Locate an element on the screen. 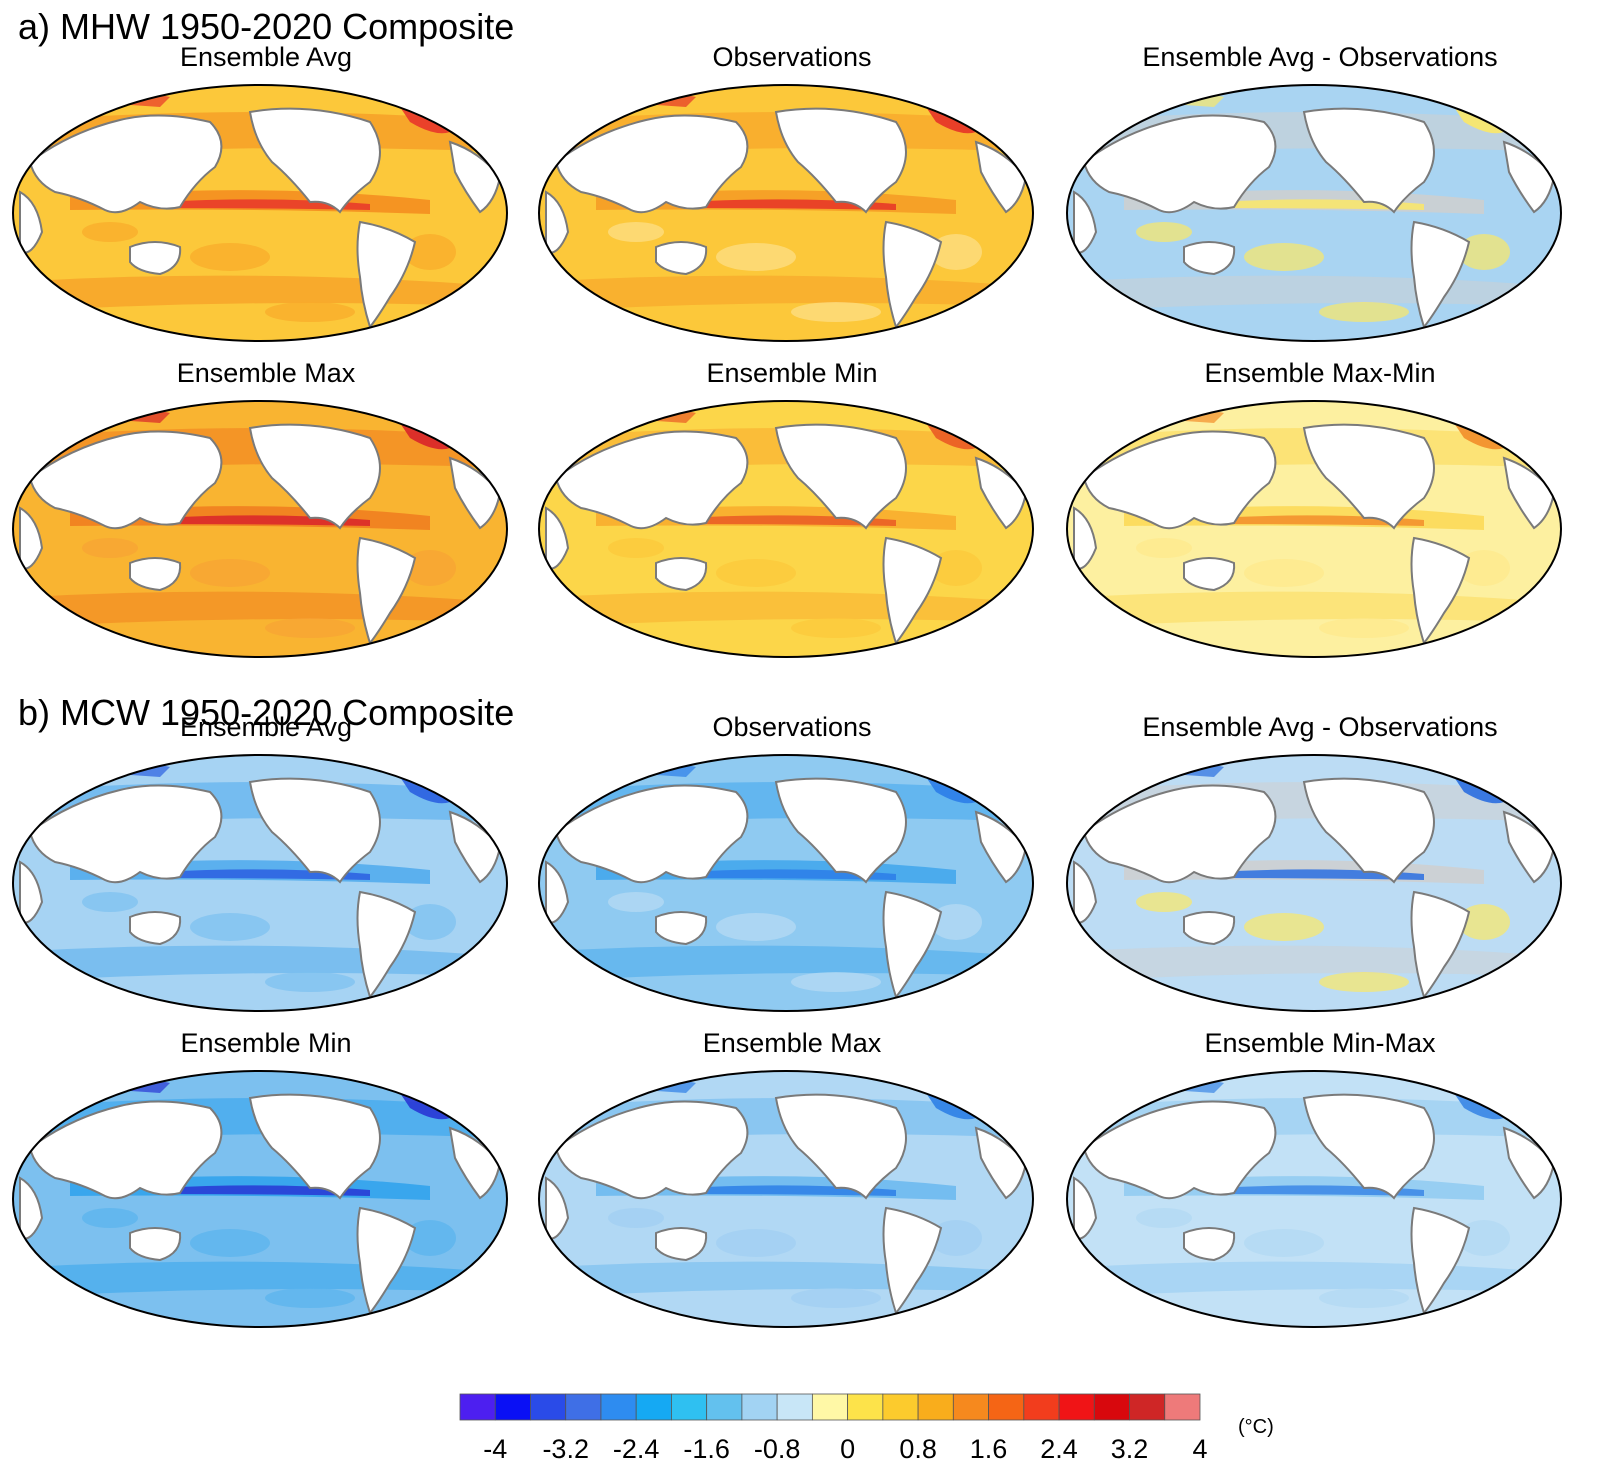 The image size is (1612, 1465). map-panel: Ensemble Min is located at coordinates (266, 1178).